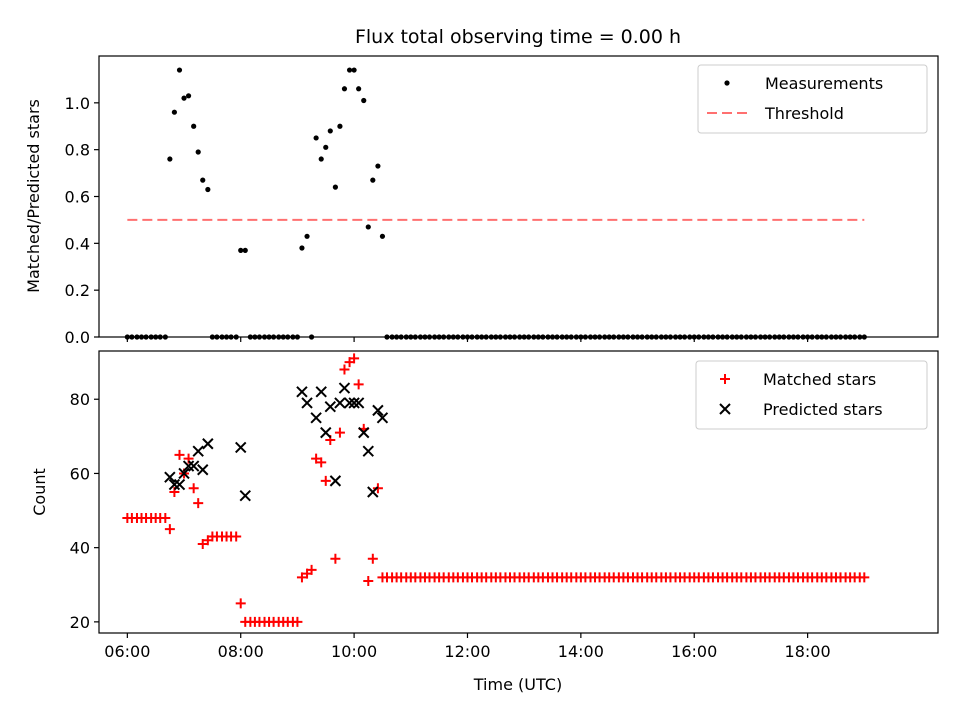  What do you see at coordinates (39, 492) in the screenshot?
I see `bottom-y-axis-label: Count` at bounding box center [39, 492].